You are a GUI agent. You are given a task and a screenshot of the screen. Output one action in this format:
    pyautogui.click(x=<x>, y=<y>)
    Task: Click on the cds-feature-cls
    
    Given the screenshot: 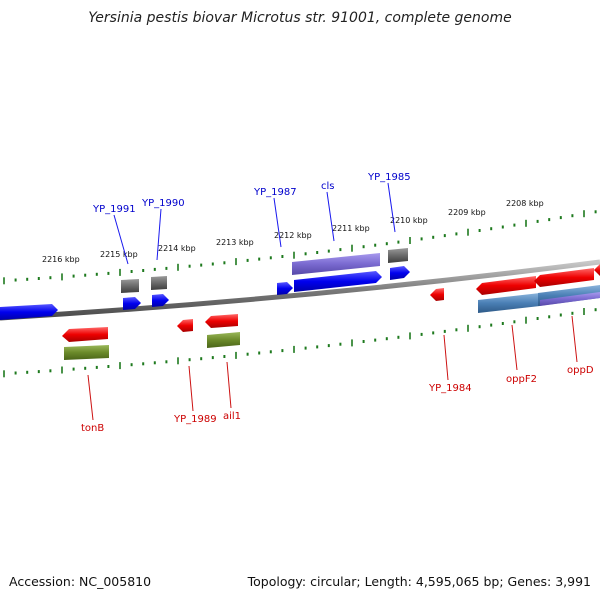 What is the action you would take?
    pyautogui.click(x=336, y=264)
    